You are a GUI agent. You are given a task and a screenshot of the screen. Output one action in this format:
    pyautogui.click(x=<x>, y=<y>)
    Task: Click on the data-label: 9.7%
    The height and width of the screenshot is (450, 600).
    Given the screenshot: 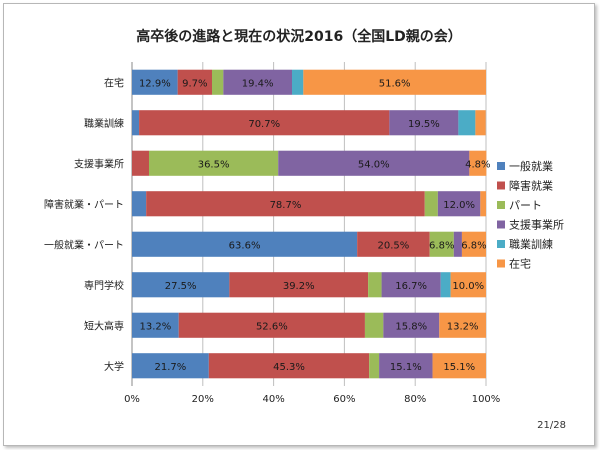 What is the action you would take?
    pyautogui.click(x=194, y=83)
    